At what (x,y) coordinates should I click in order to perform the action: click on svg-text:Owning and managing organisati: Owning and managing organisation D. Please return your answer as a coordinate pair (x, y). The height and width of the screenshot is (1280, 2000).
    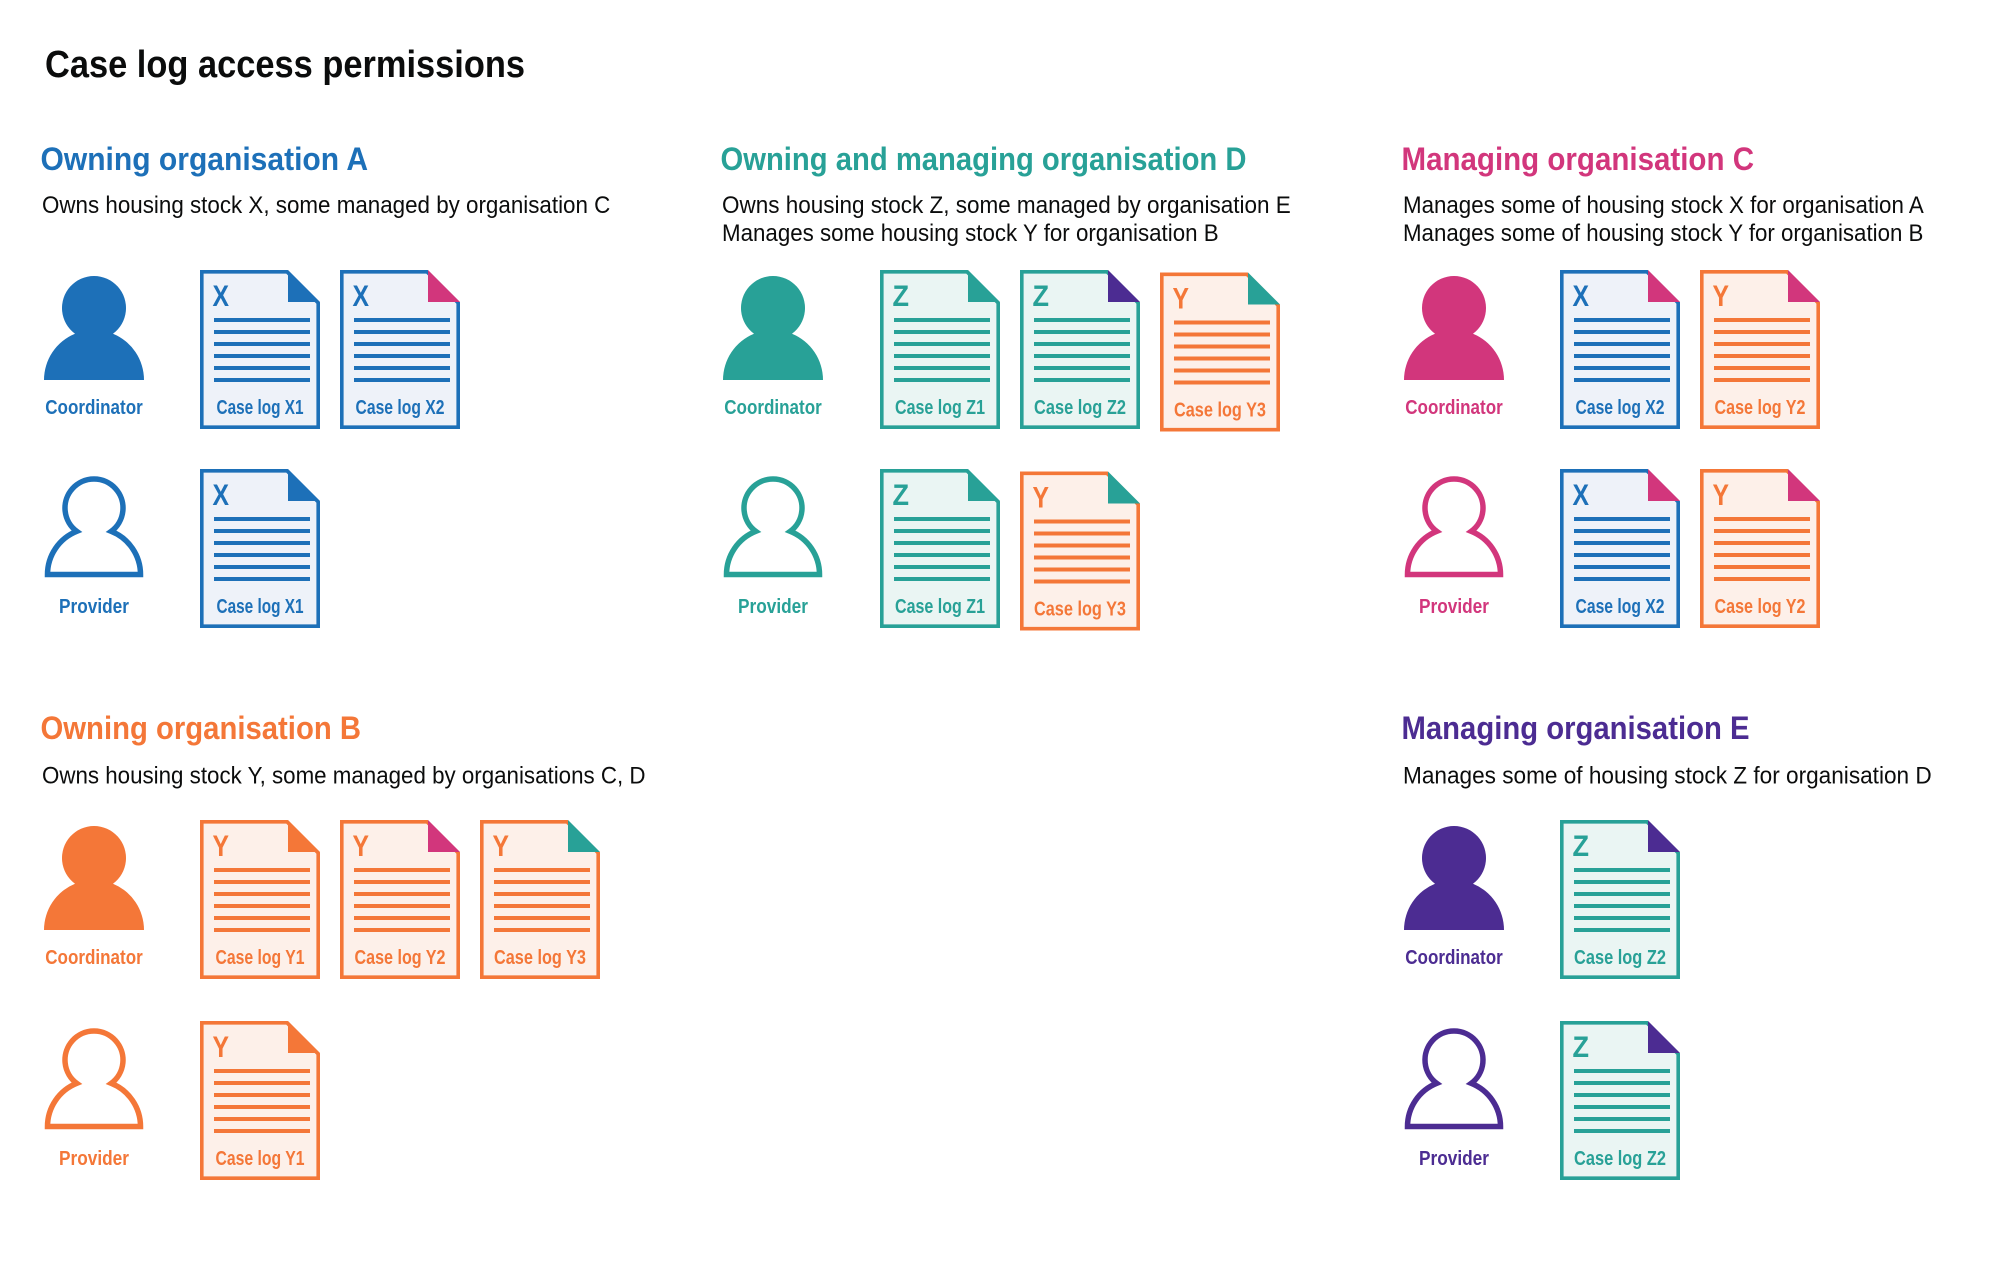
    Looking at the image, I should click on (984, 159).